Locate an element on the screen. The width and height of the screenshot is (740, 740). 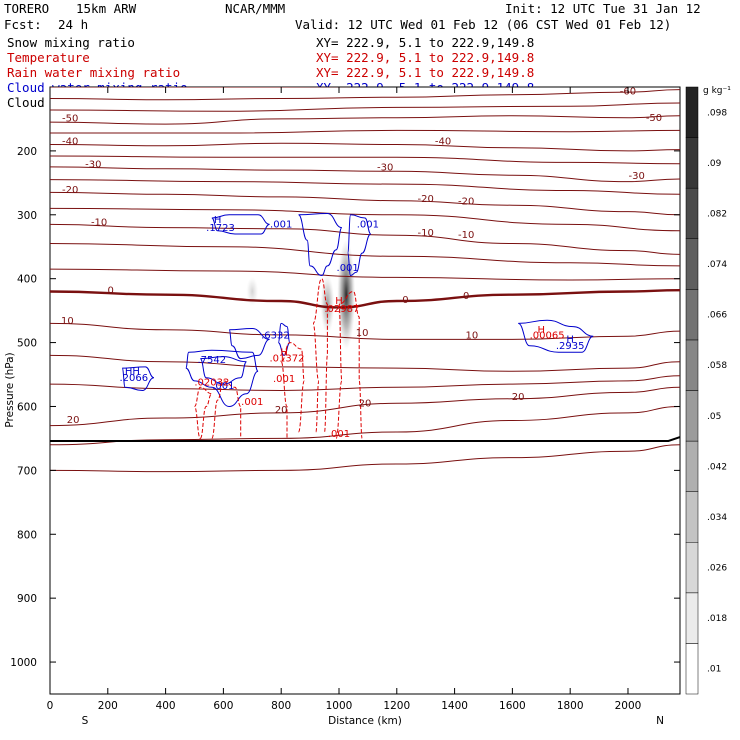
cloud-water-label: HH is located at coordinates (132, 372).